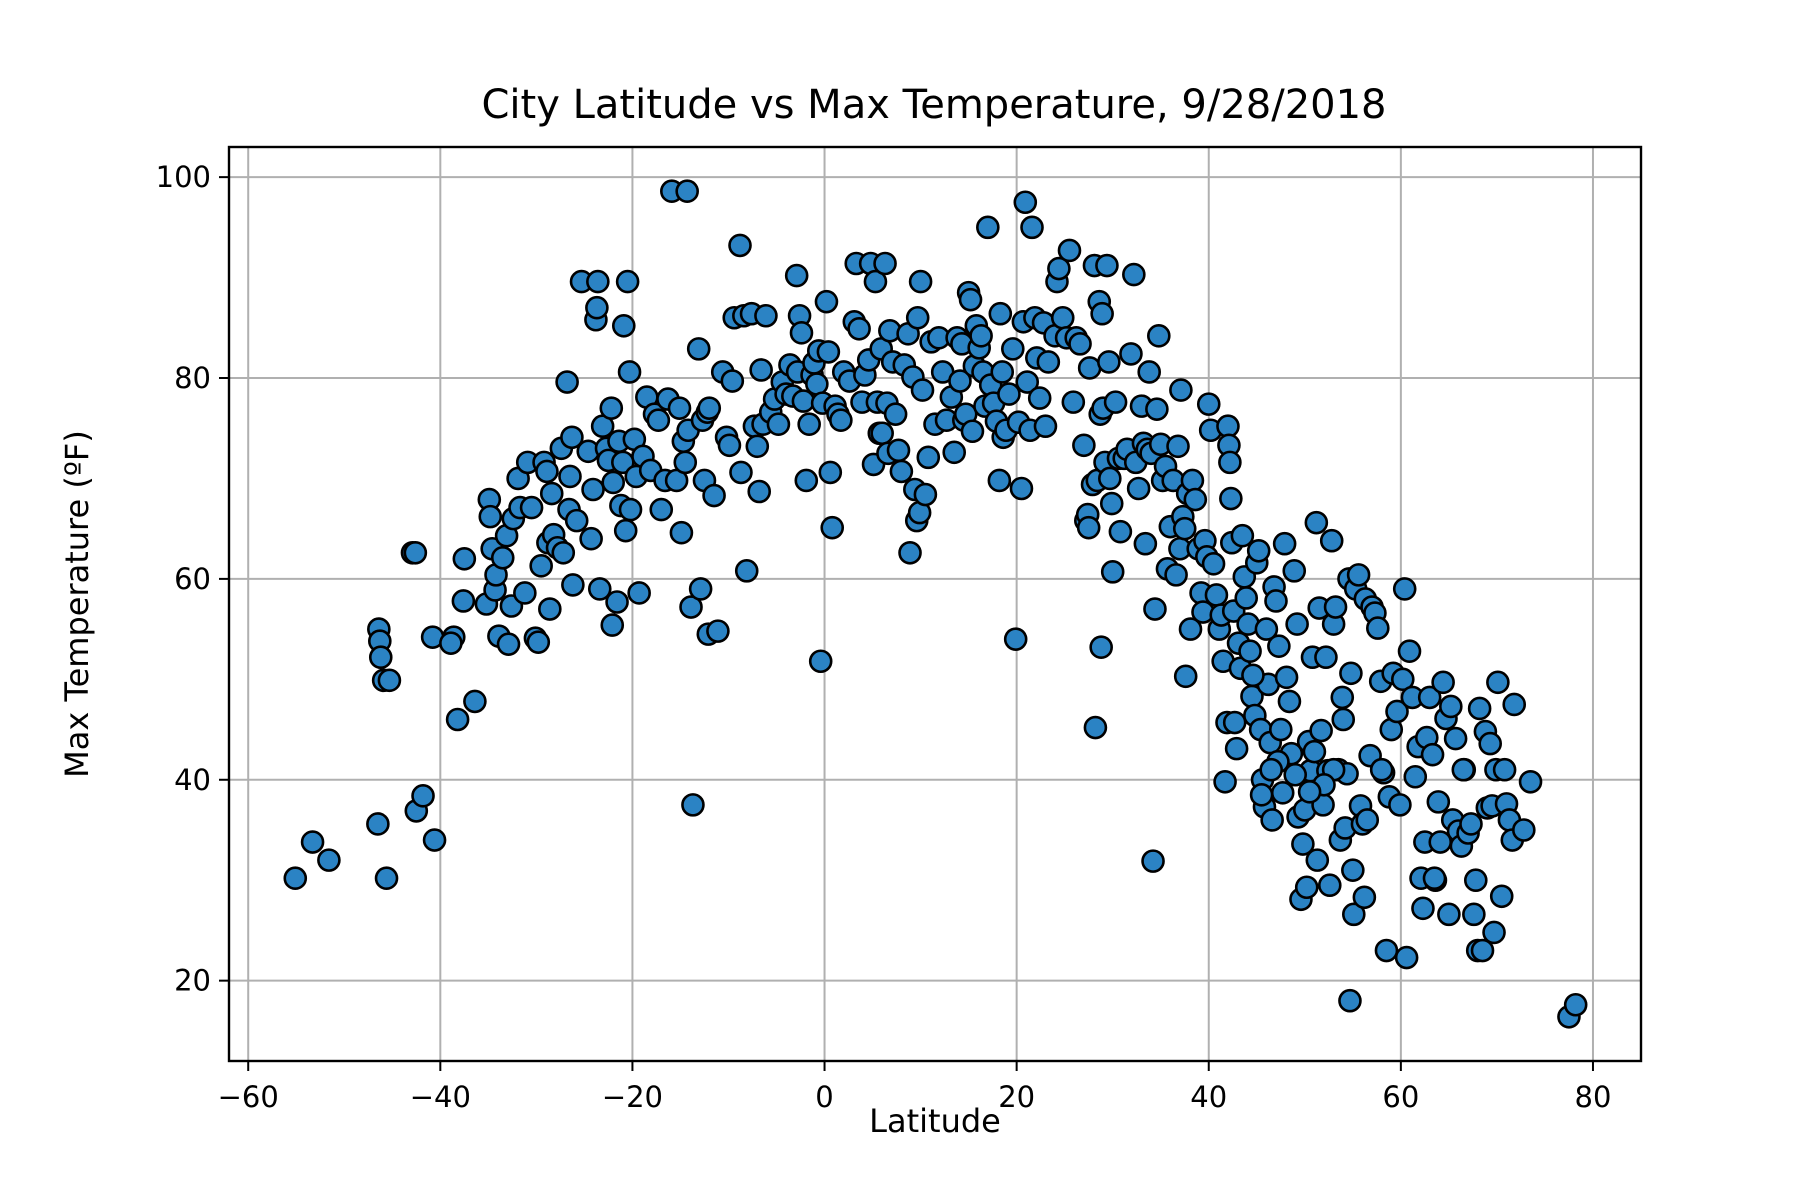 This screenshot has width=1801, height=1201. I want to click on x-tick-label: 40, so click(1208, 1097).